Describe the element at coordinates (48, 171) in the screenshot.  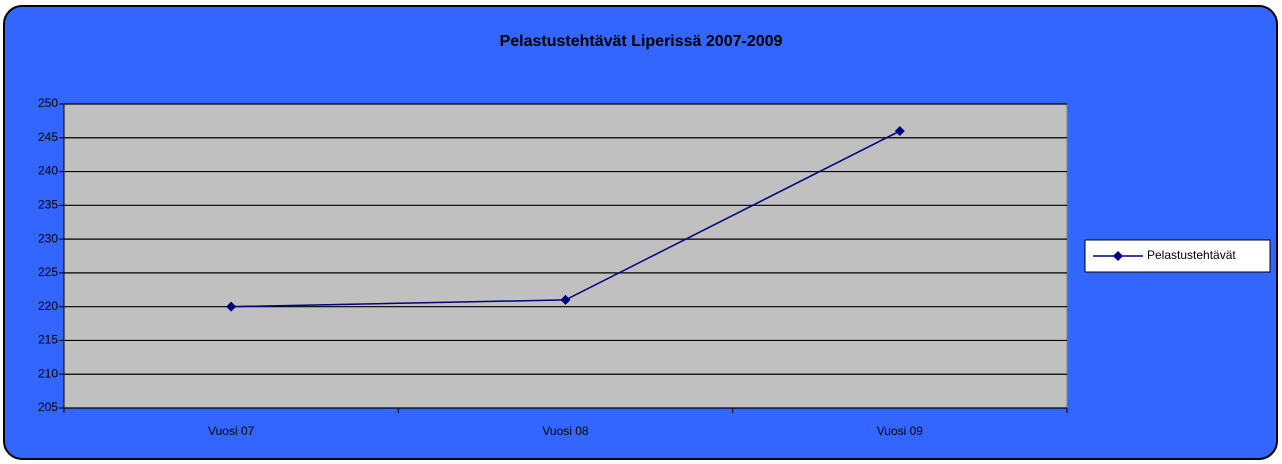
I see `y-tick-label: 240` at that location.